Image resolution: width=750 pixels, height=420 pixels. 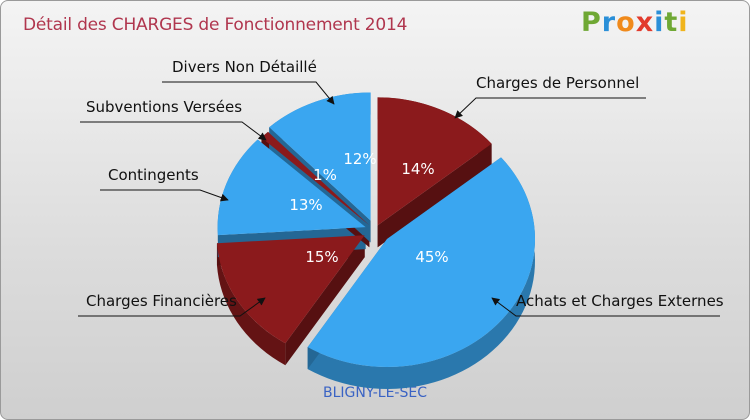 I want to click on pct-label-1: 45%, so click(x=431, y=257).